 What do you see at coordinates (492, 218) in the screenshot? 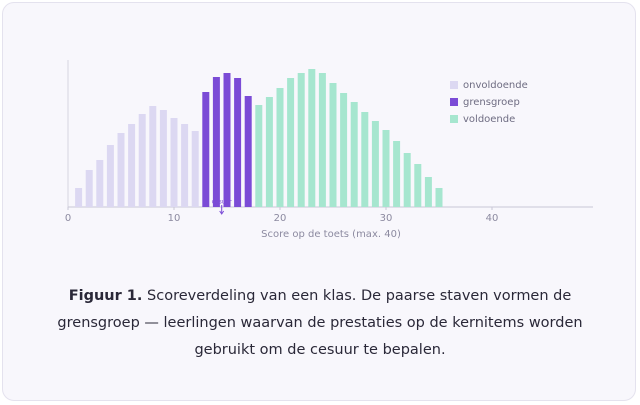
I see `x-tick-label: 40` at bounding box center [492, 218].